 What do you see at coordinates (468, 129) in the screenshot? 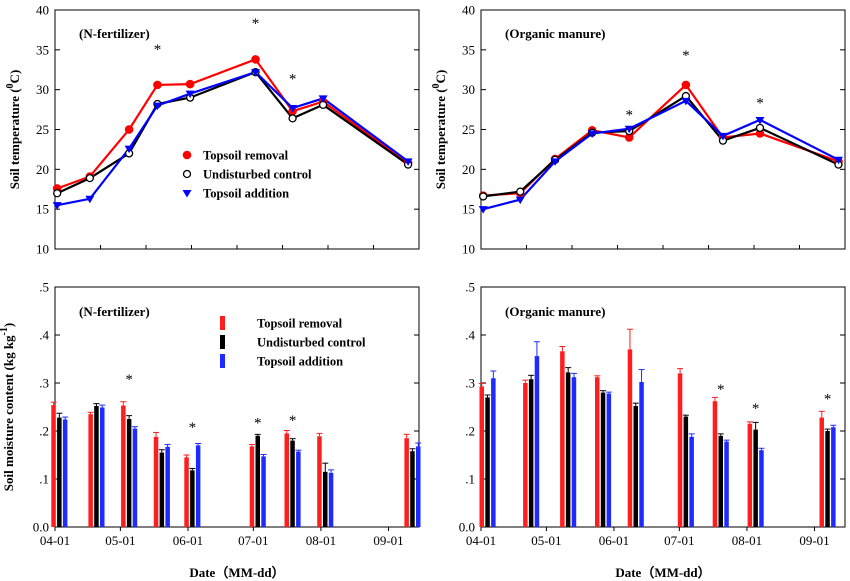
I see `y-tick-label: 25` at bounding box center [468, 129].